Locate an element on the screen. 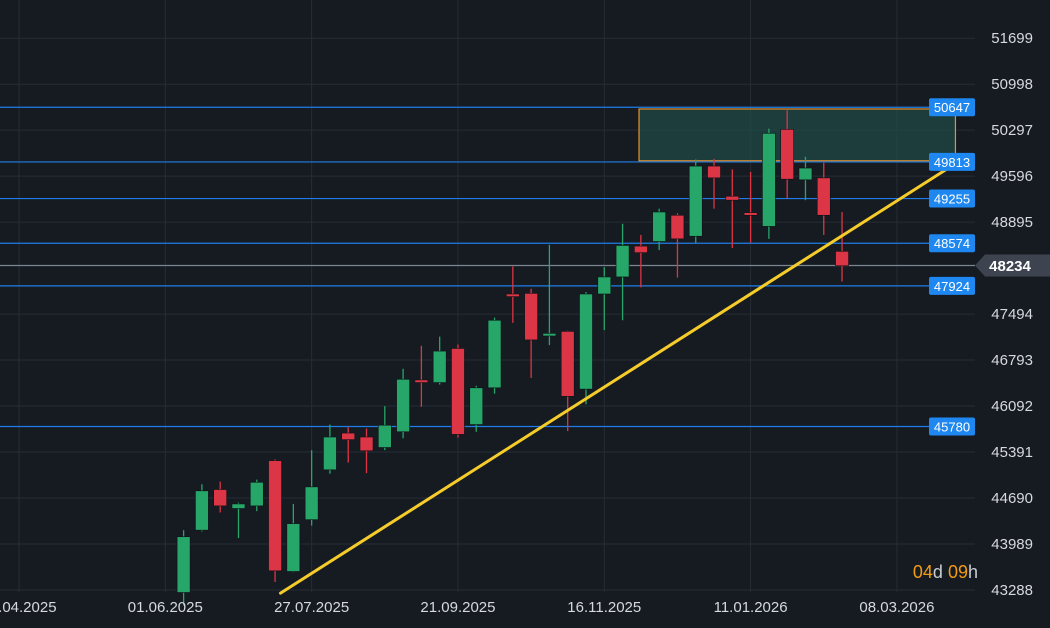 Image resolution: width=1050 pixels, height=628 pixels. countdown-days-unit: d is located at coordinates (937, 572).